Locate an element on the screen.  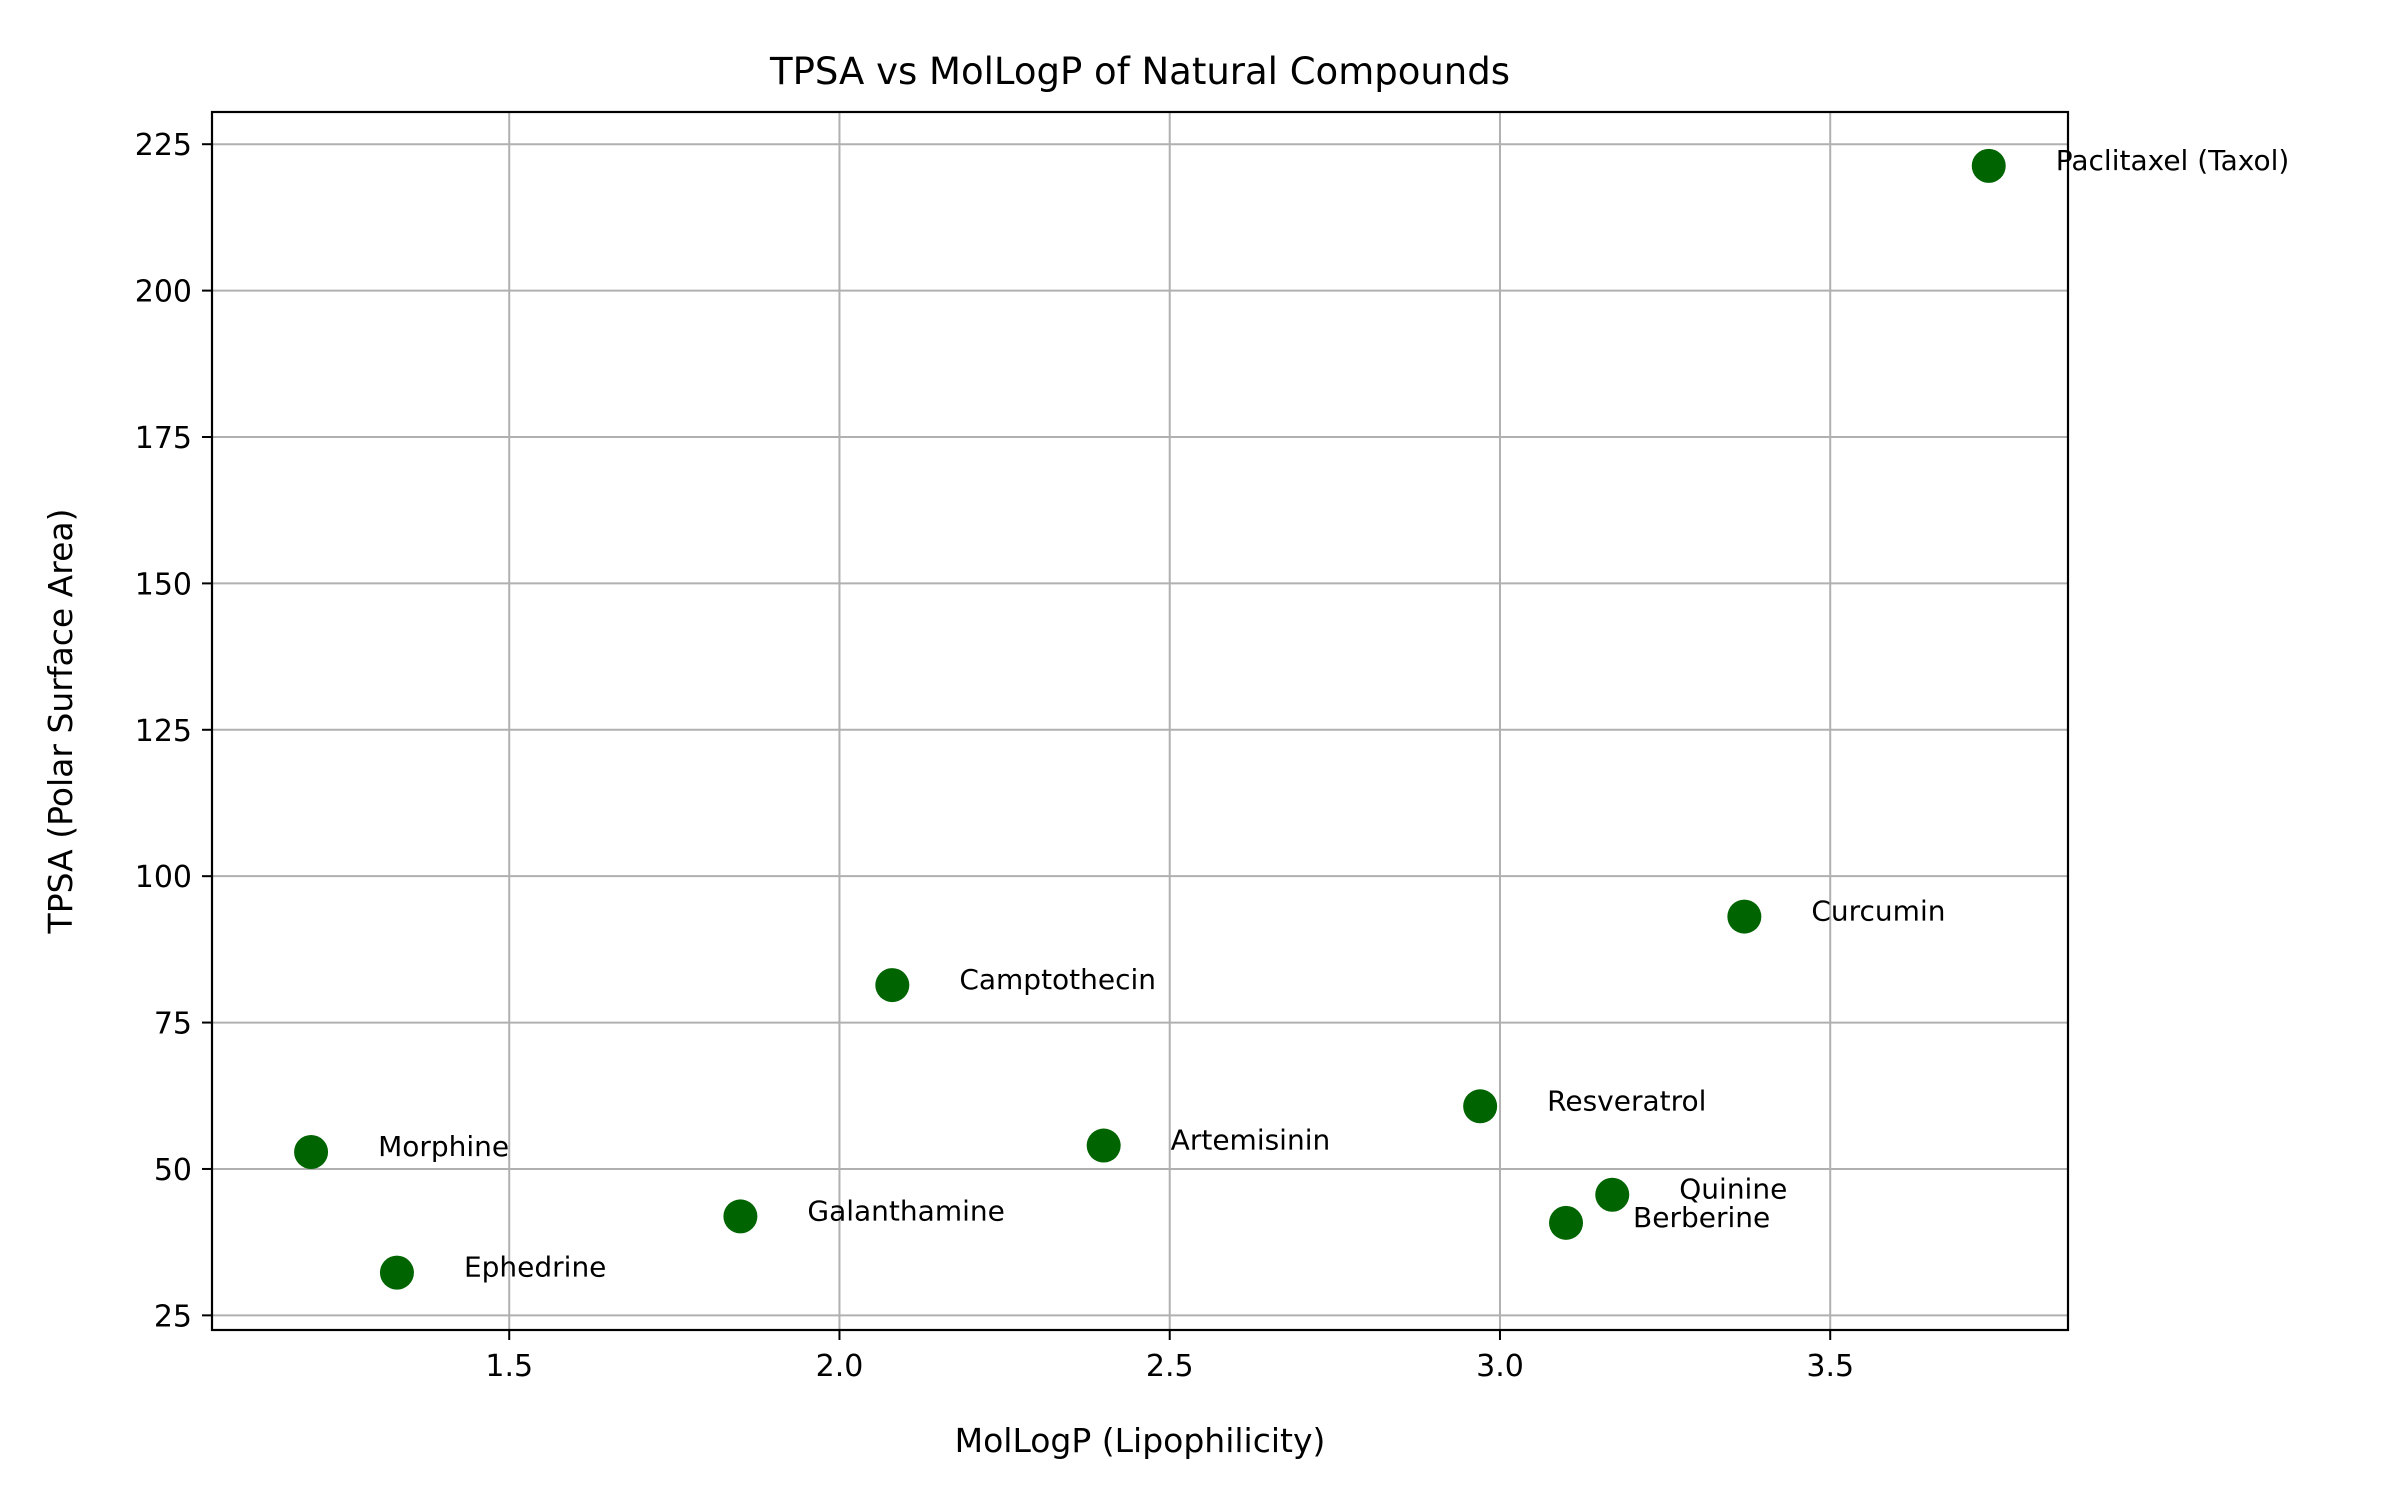
y-tick-label: 225 is located at coordinates (163, 145).